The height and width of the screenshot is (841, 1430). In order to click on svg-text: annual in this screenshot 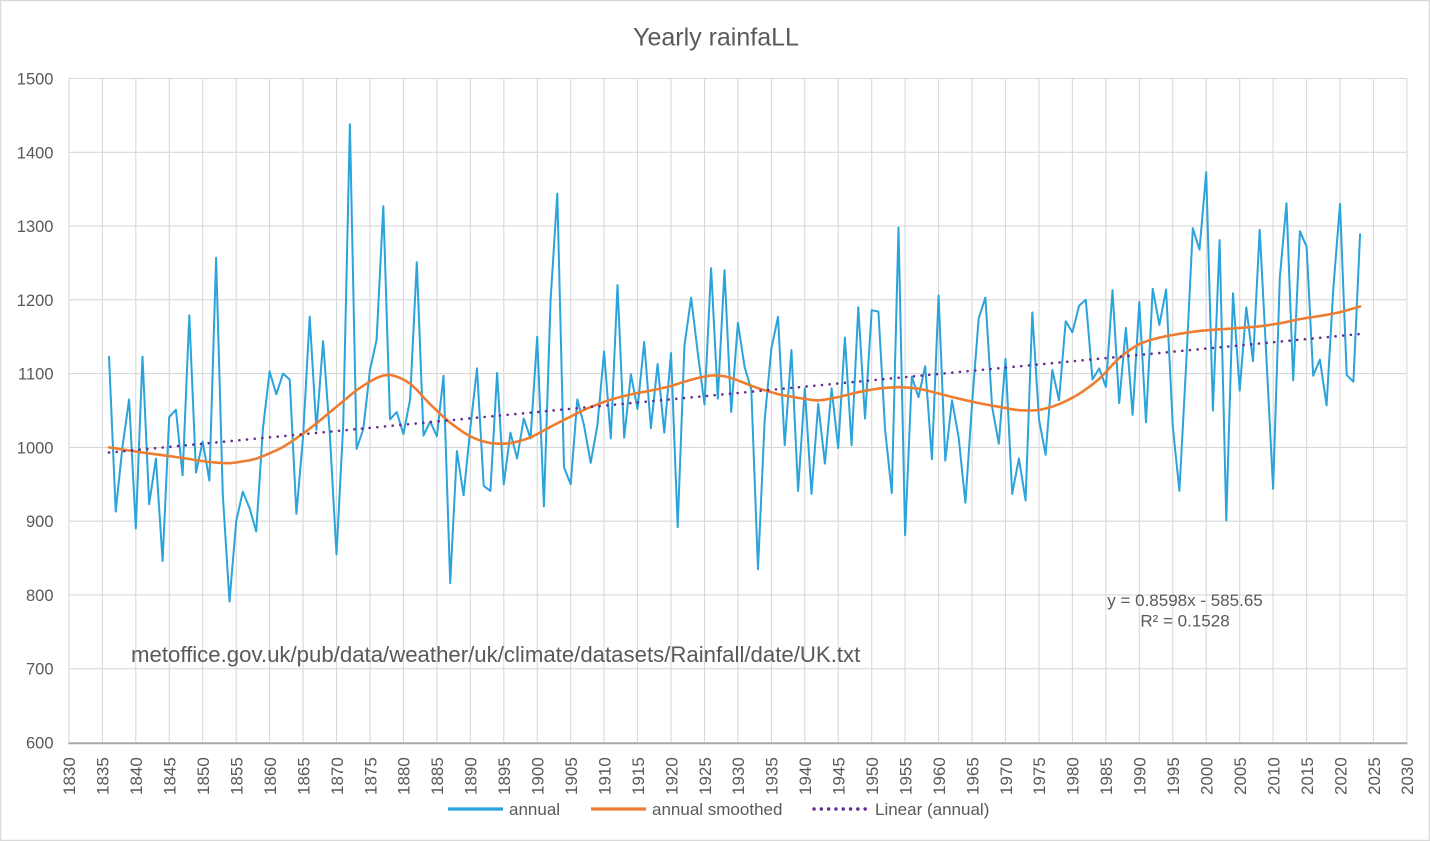, I will do `click(534, 809)`.